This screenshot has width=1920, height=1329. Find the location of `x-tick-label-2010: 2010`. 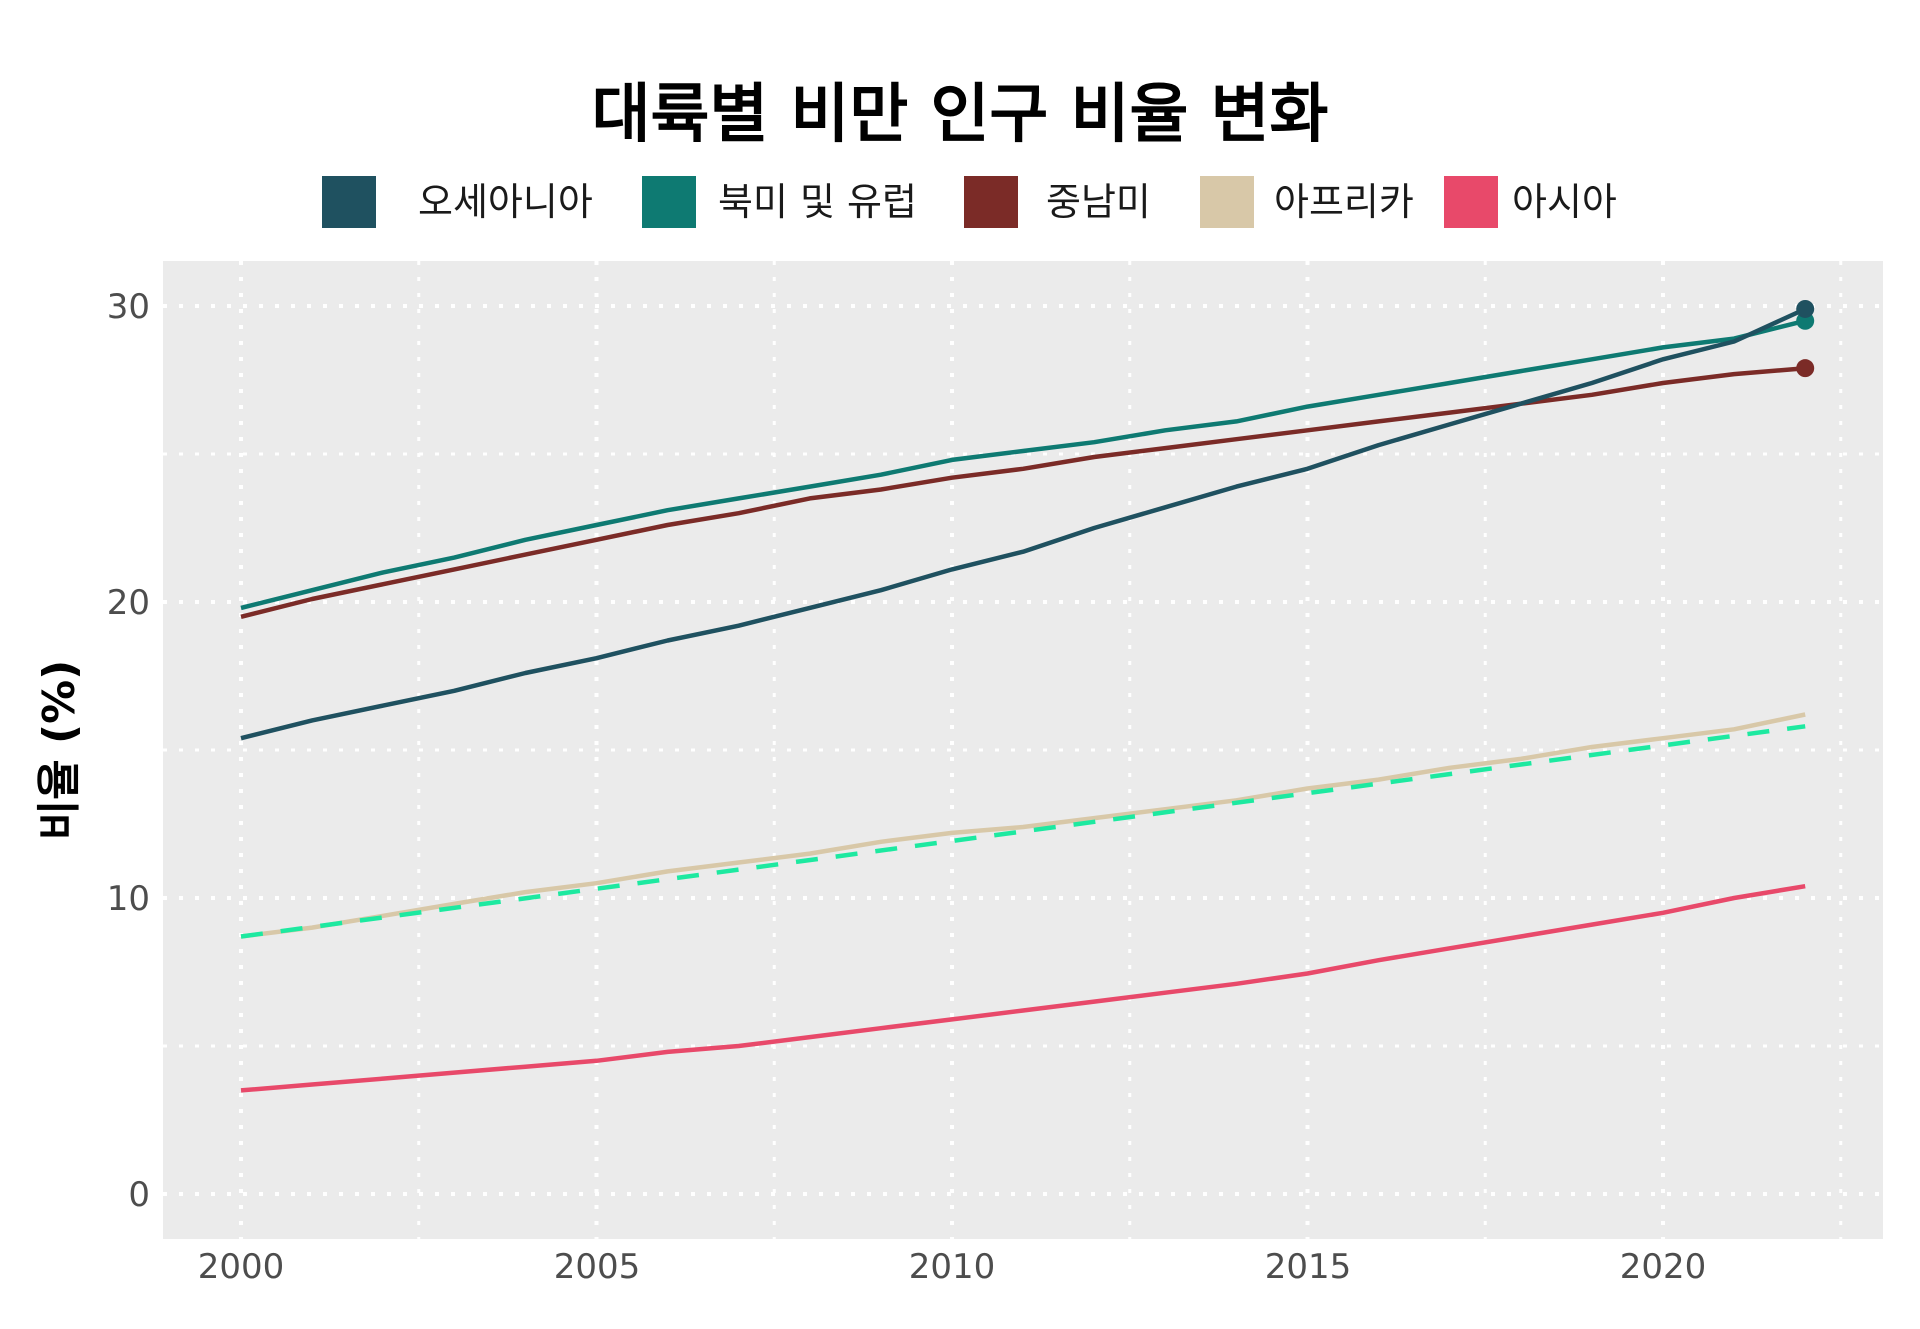

x-tick-label-2010: 2010 is located at coordinates (952, 1267).